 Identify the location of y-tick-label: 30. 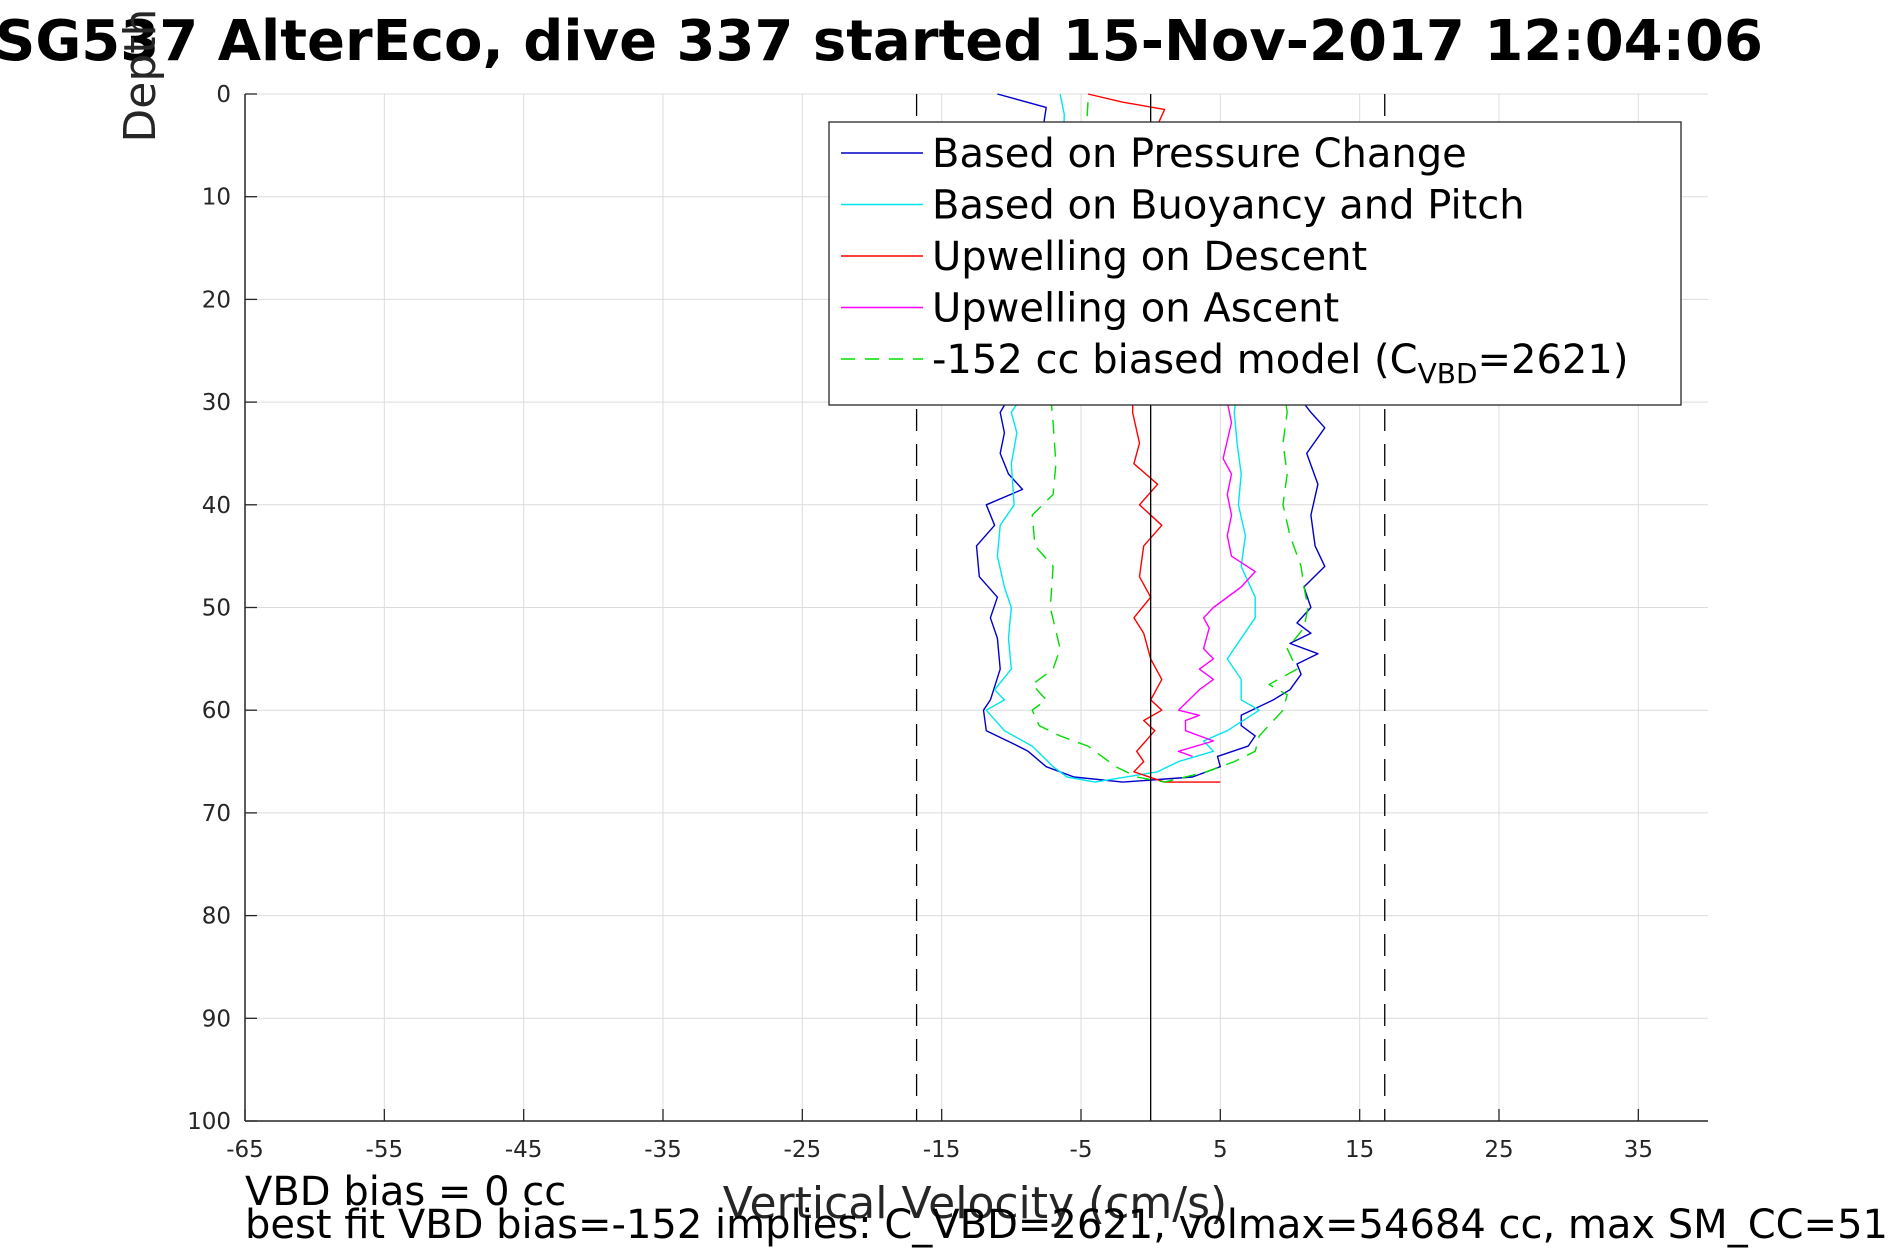
(216, 403).